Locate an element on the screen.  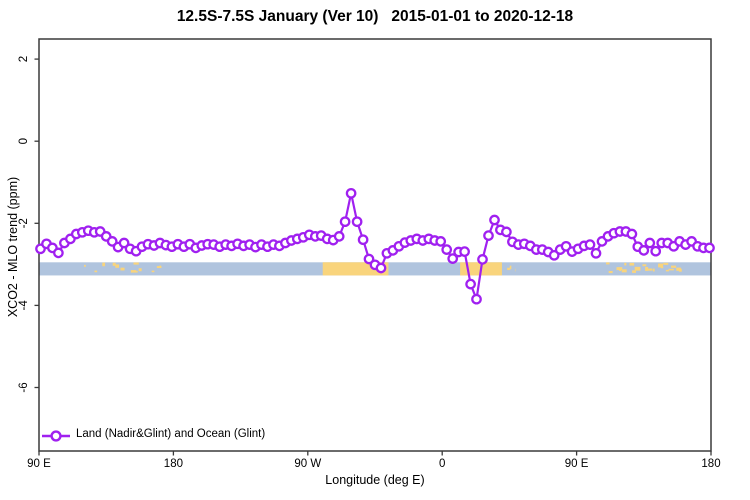
y-tick-label: 2 is located at coordinates (24, 59).